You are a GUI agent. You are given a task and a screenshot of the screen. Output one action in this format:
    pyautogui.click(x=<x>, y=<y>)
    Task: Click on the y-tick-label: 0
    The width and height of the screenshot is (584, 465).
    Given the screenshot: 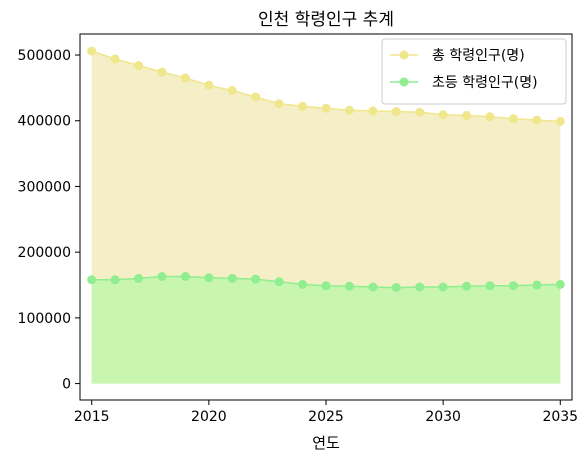 What is the action you would take?
    pyautogui.click(x=66, y=385)
    